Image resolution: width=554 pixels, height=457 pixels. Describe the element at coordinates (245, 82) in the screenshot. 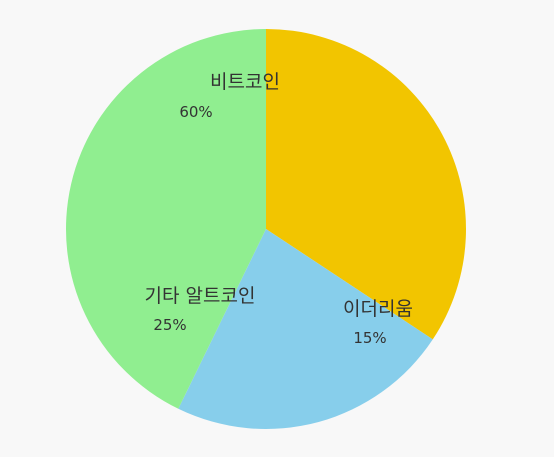

I see `slice-label-bitcoin: 비트코인` at that location.